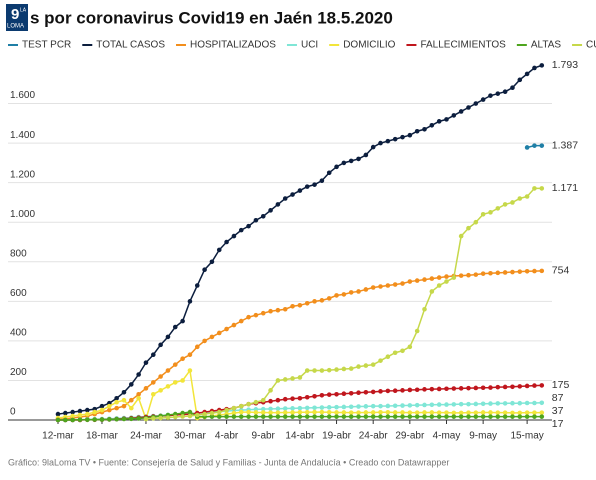  What do you see at coordinates (22, 214) in the screenshot?
I see `y-tick-label: 1.000` at bounding box center [22, 214].